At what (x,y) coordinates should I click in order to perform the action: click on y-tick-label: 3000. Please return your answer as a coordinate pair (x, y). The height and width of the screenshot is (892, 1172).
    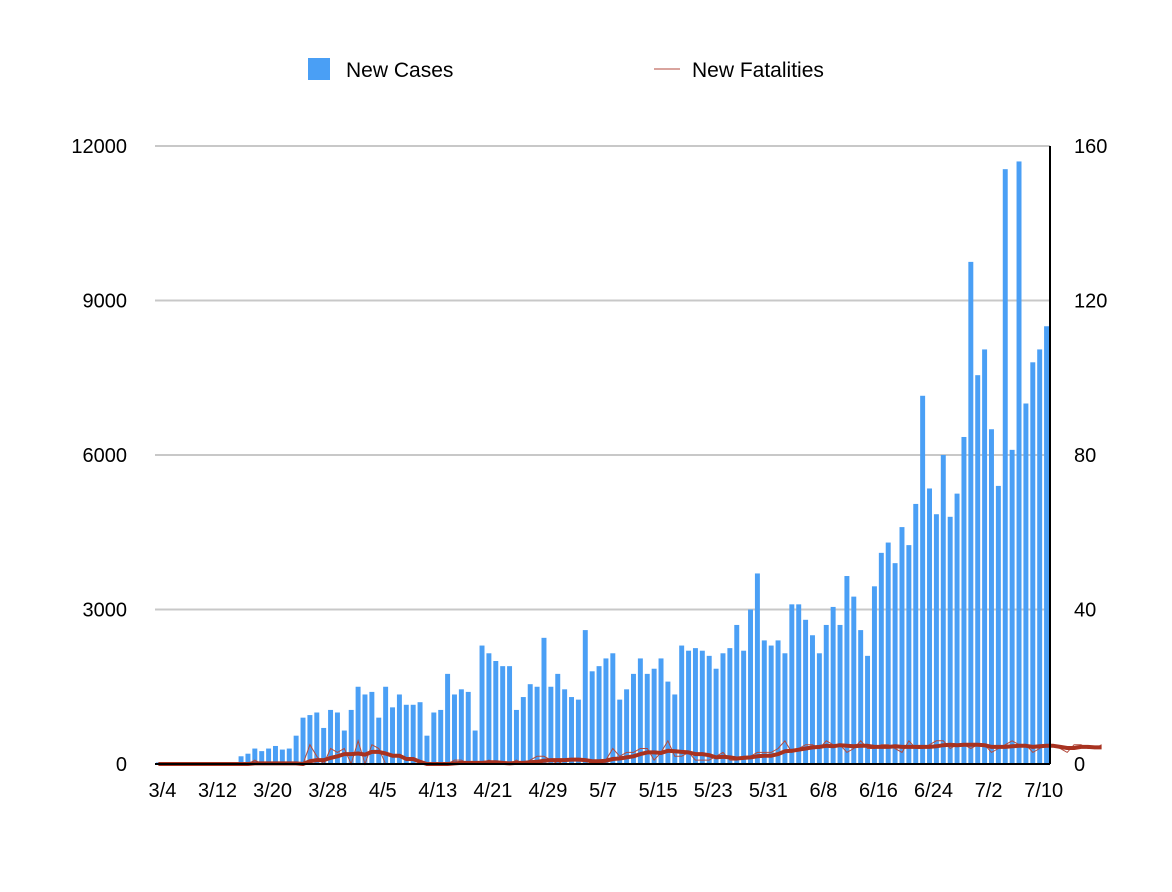
    Looking at the image, I should click on (105, 611).